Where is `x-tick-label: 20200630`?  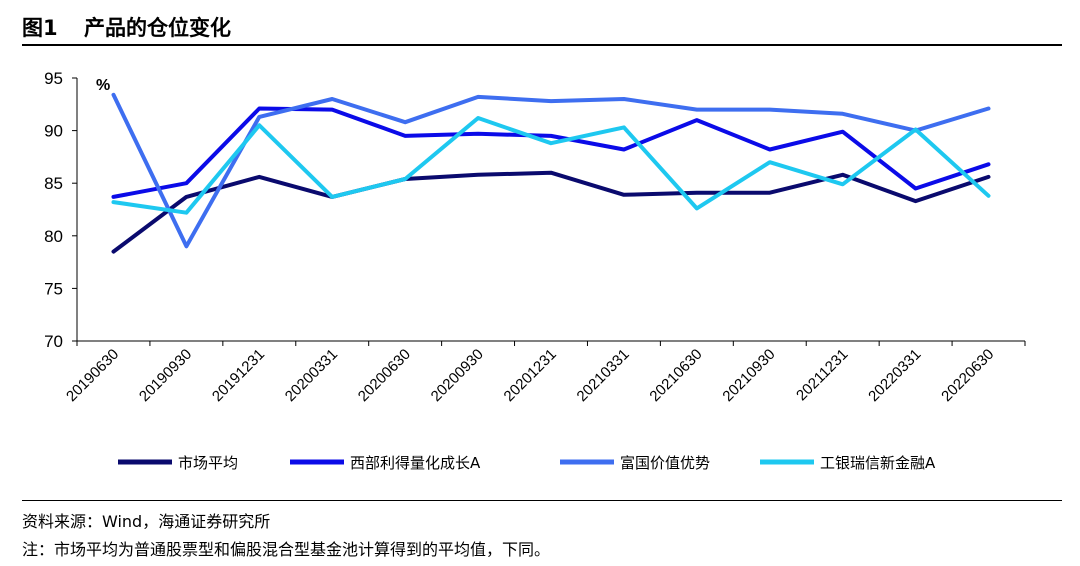 x-tick-label: 20200630 is located at coordinates (384, 375).